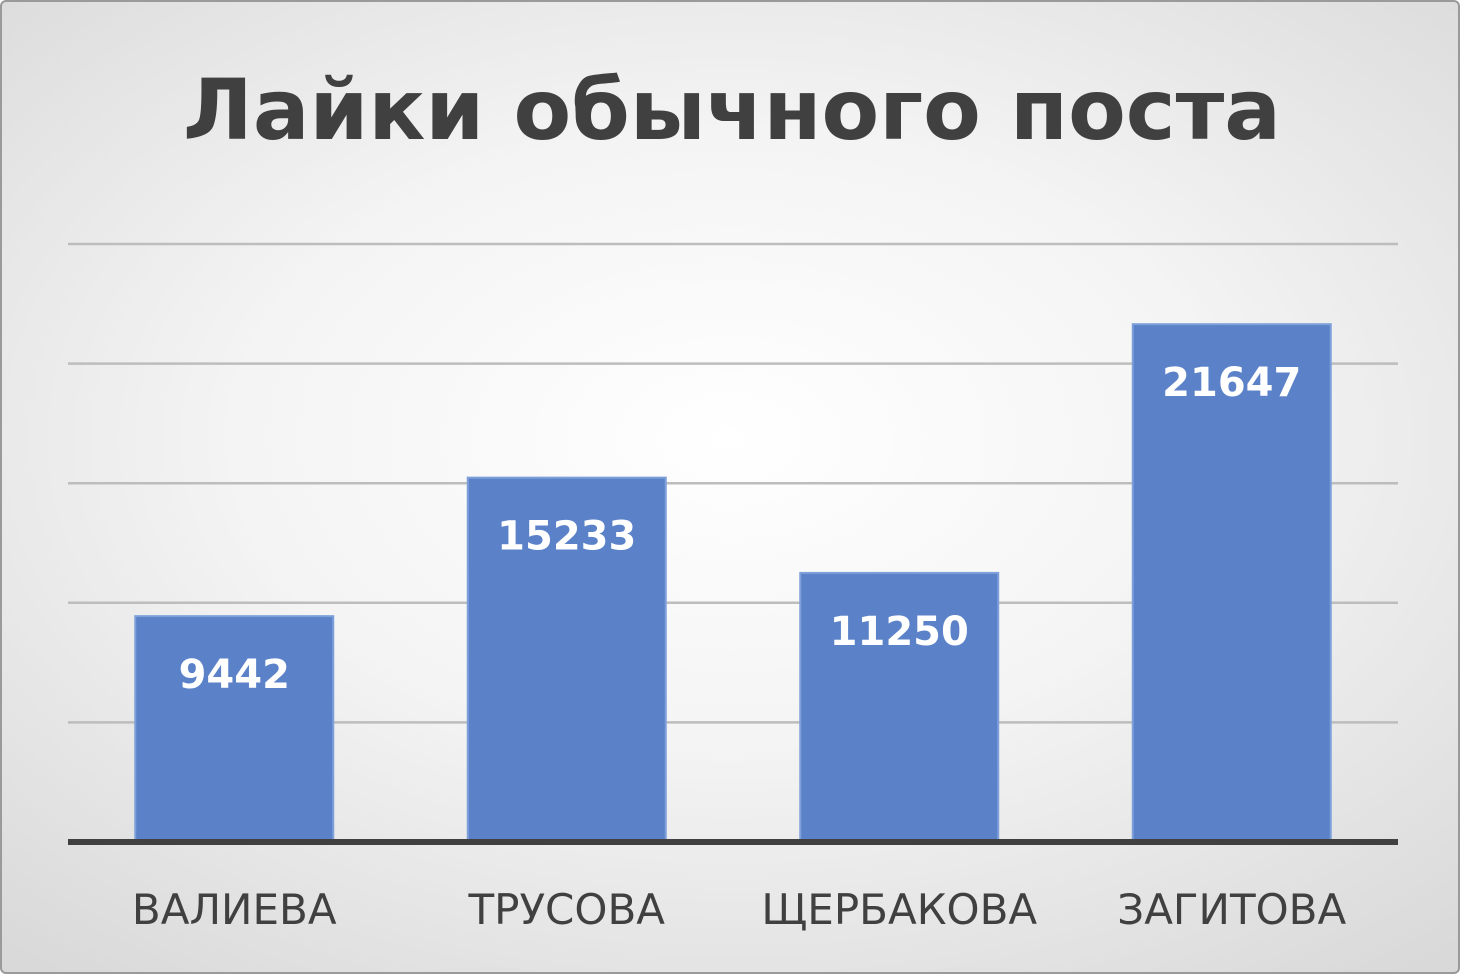 The image size is (1460, 974). Describe the element at coordinates (899, 632) in the screenshot. I see `data-label-3: 11250` at that location.